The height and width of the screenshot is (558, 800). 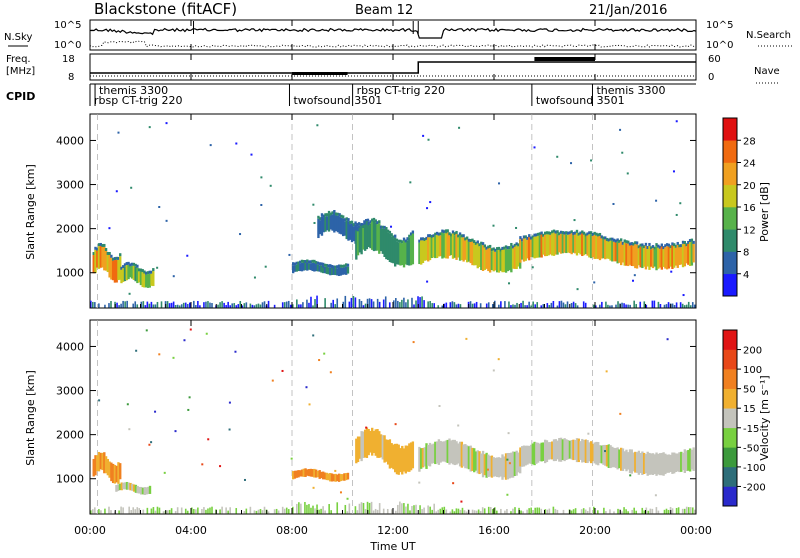 I want to click on nave-tick-bottom: 0, so click(x=711, y=77).